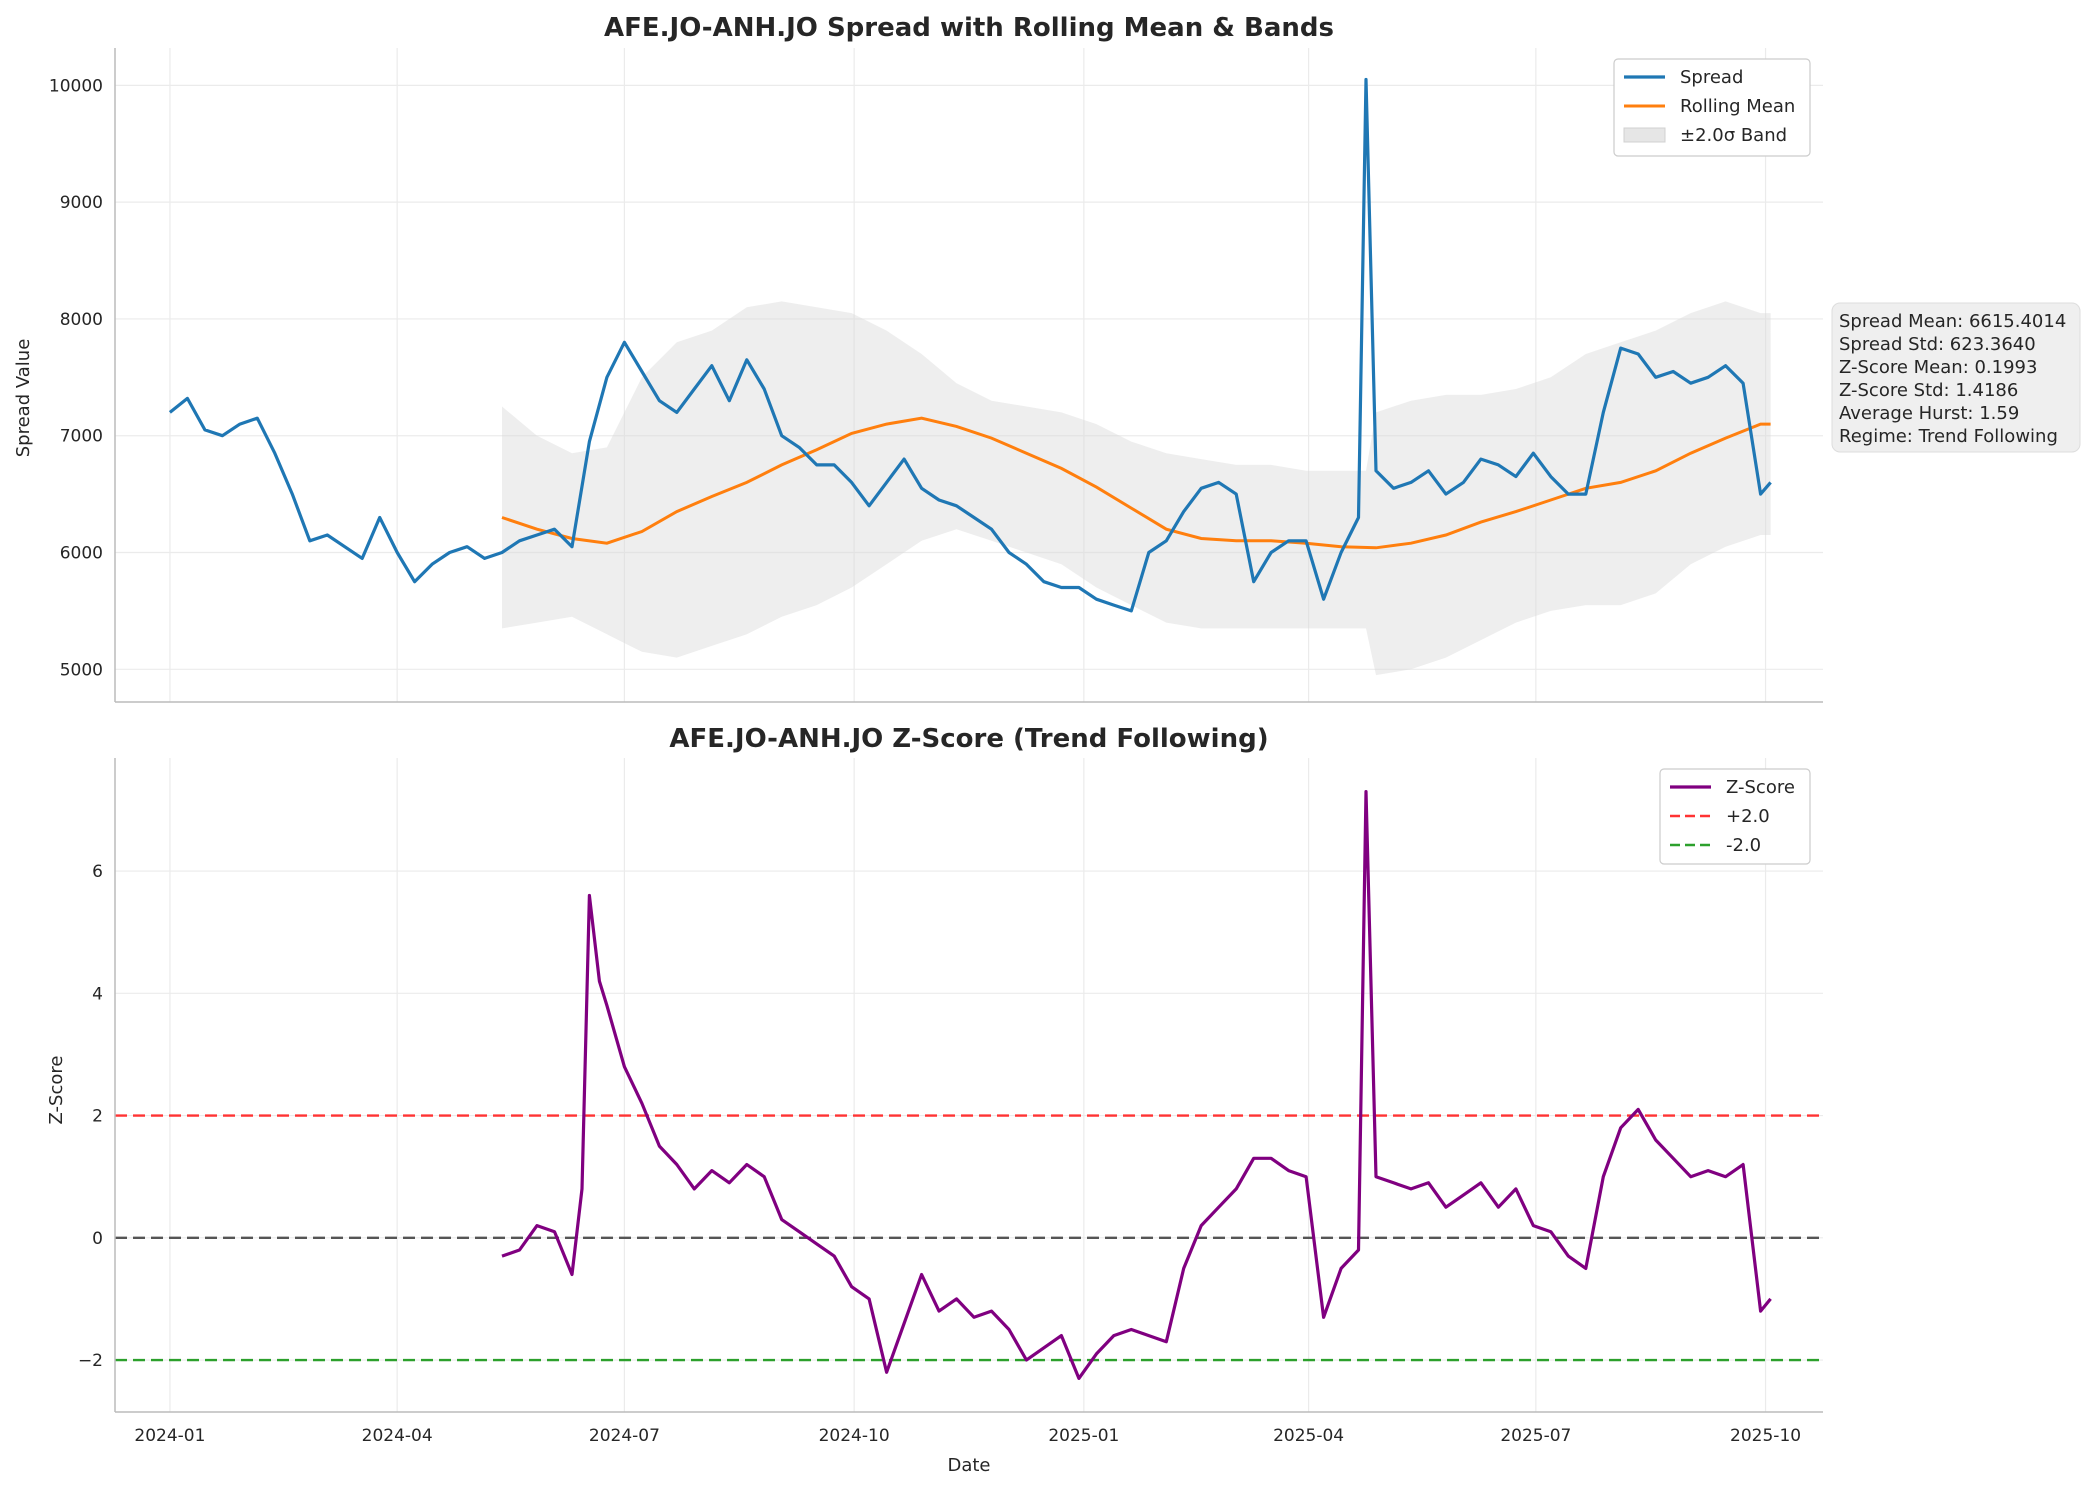 Image resolution: width=2086 pixels, height=1487 pixels. What do you see at coordinates (1929, 413) in the screenshot?
I see `stats-line-average-hurst: Average Hurst: 1.59` at bounding box center [1929, 413].